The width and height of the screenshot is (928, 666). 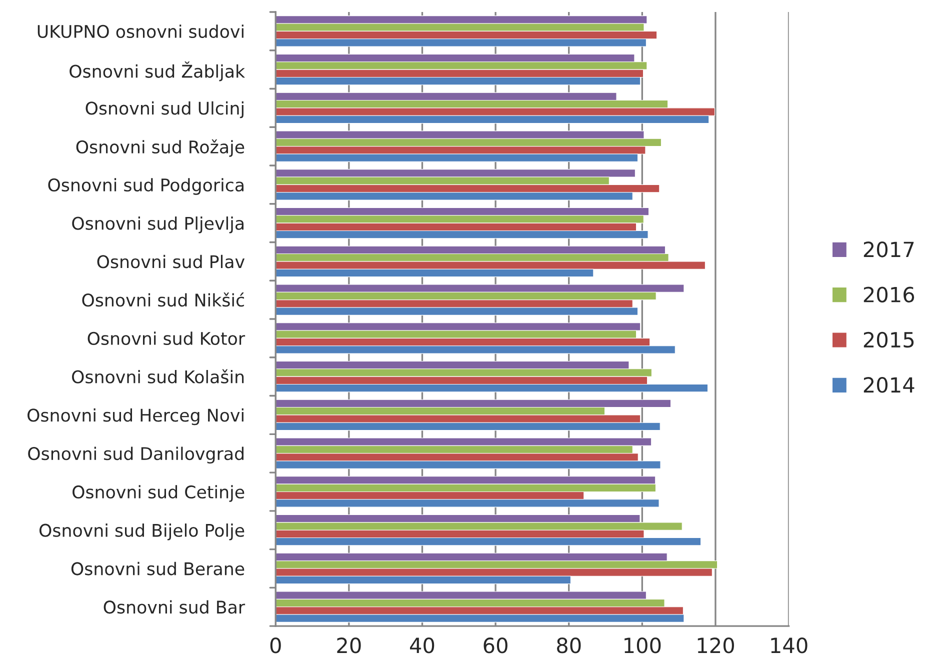 What do you see at coordinates (165, 109) in the screenshot?
I see `y-tick-label: Osnovni sud Ulcinj` at bounding box center [165, 109].